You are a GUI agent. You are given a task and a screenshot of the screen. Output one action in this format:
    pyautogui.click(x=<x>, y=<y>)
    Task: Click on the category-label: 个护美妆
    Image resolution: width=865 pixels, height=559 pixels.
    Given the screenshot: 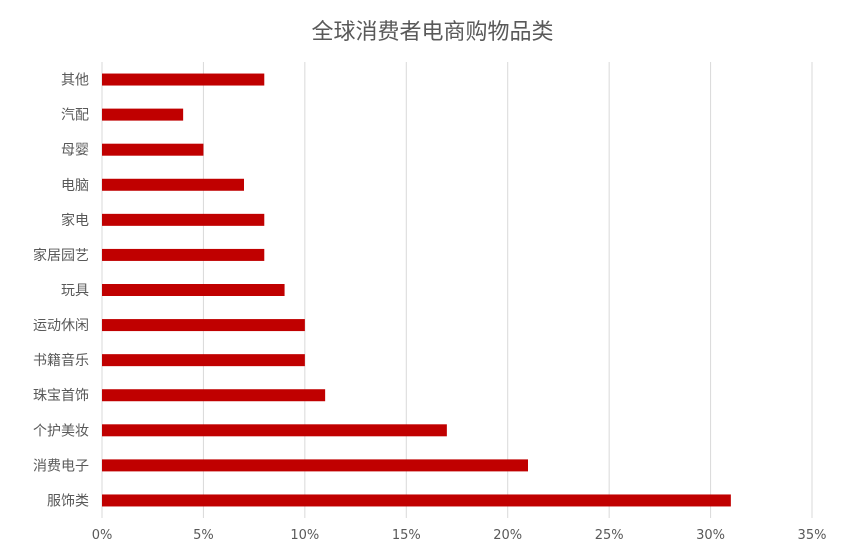 What is the action you would take?
    pyautogui.click(x=61, y=431)
    